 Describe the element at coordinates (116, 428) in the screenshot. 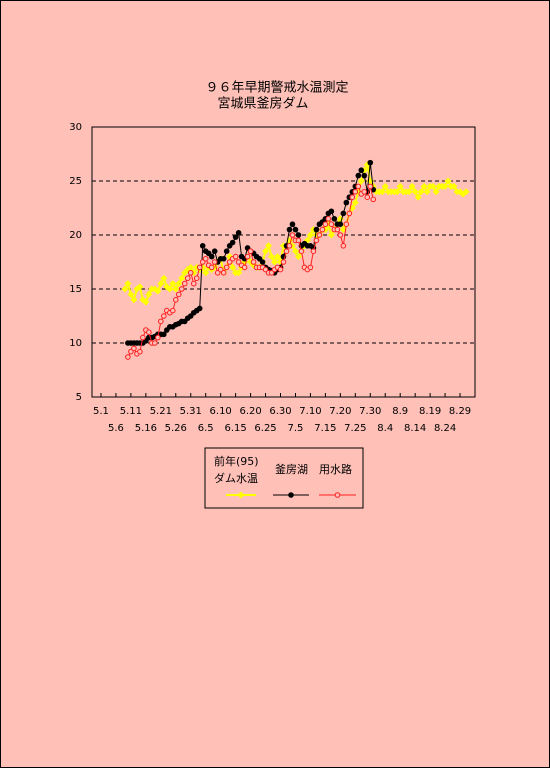

I see `x-tick-label: 5.6` at that location.